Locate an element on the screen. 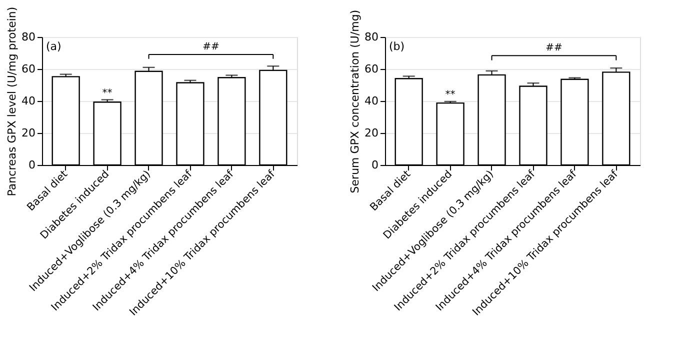 Image resolution: width=684 pixels, height=351 pixels. y-axis-title: Serum GPX concentration (U/mg) is located at coordinates (355, 102).